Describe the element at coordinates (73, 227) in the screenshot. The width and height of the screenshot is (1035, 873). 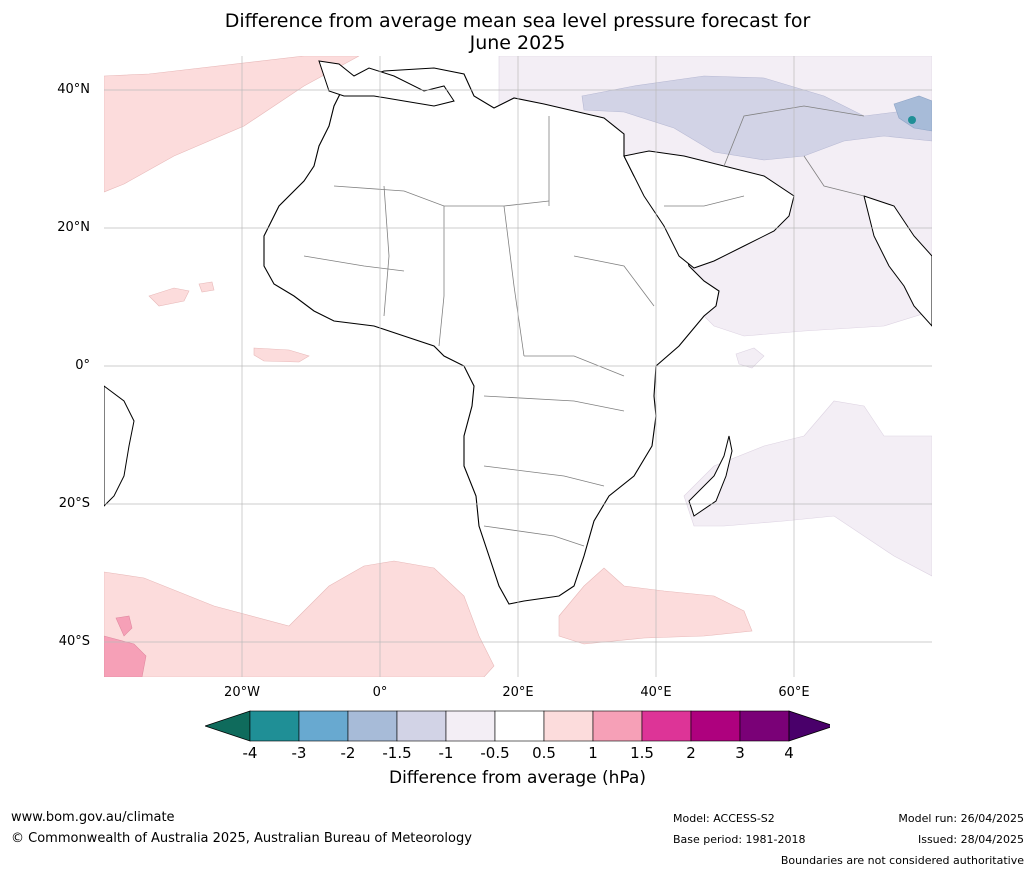
I see `lat-label-20n: 20°N` at that location.